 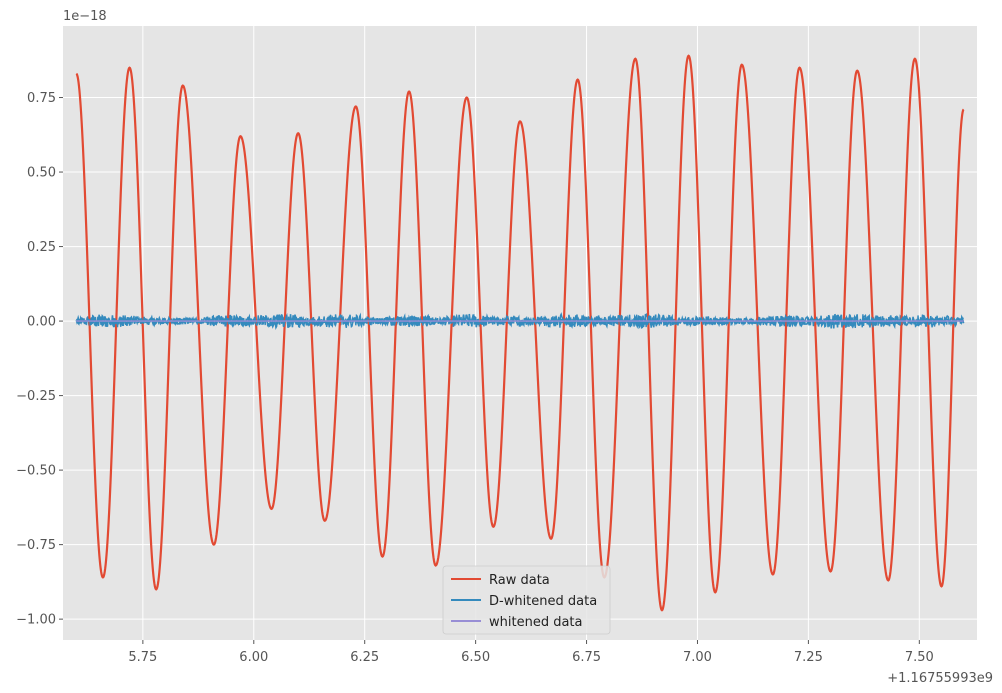 I want to click on x-tick-label: 7.00, so click(x=697, y=657).